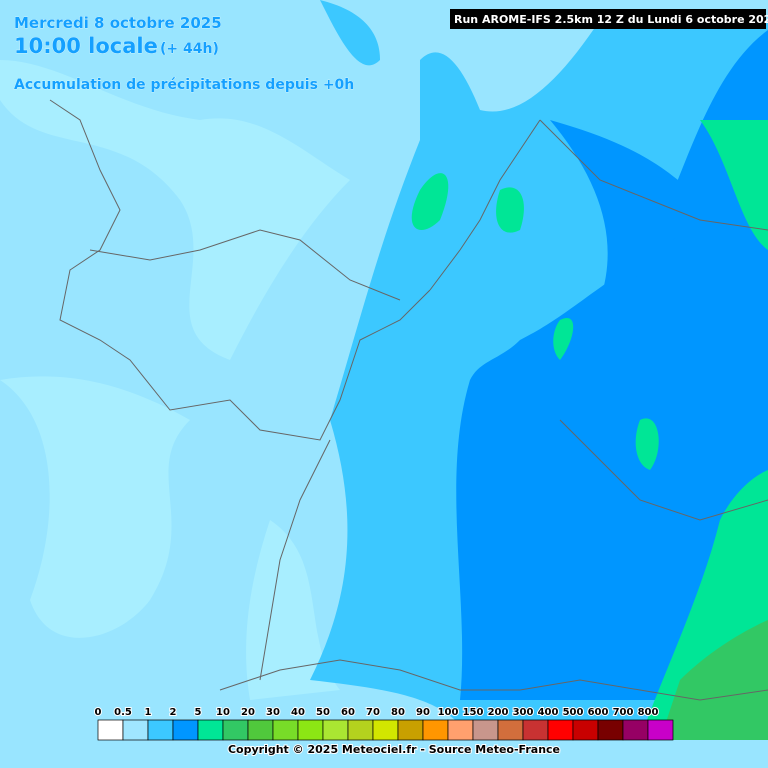 The width and height of the screenshot is (768, 768). Describe the element at coordinates (148, 712) in the screenshot. I see `legend-label: 1` at that location.